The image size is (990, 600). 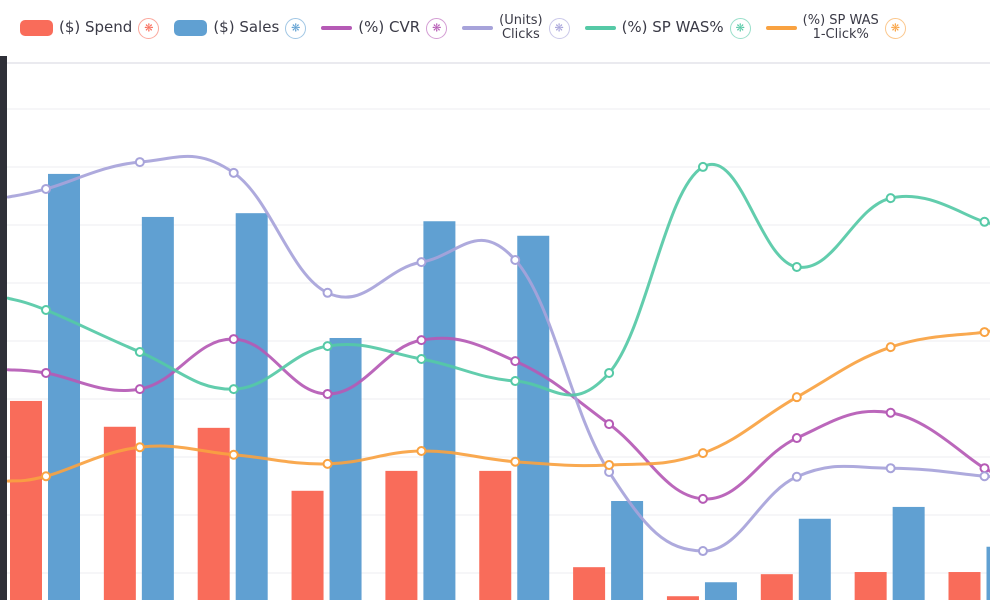 What do you see at coordinates (840, 27) in the screenshot?
I see `legend-label-sp-was-1click: (%) SP WAS 1-Click%` at bounding box center [840, 27].